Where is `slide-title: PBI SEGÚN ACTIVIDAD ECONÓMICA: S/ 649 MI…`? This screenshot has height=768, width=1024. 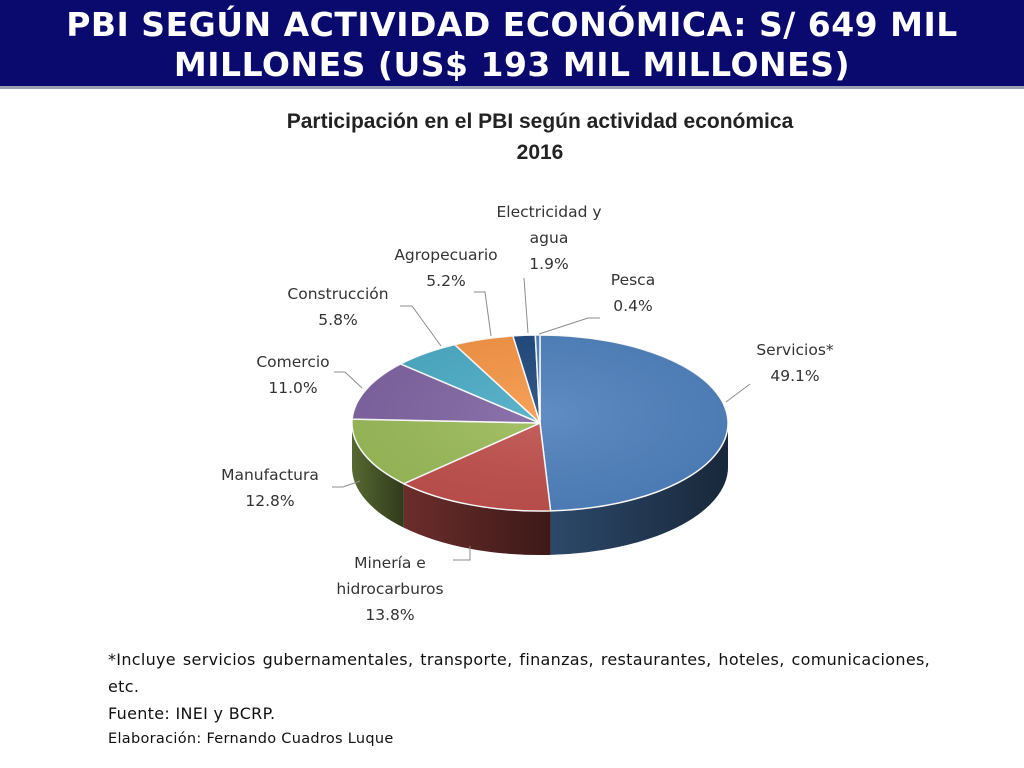
slide-title: PBI SEGÚN ACTIVIDAD ECONÓMICA: S/ 649 MI… is located at coordinates (512, 45).